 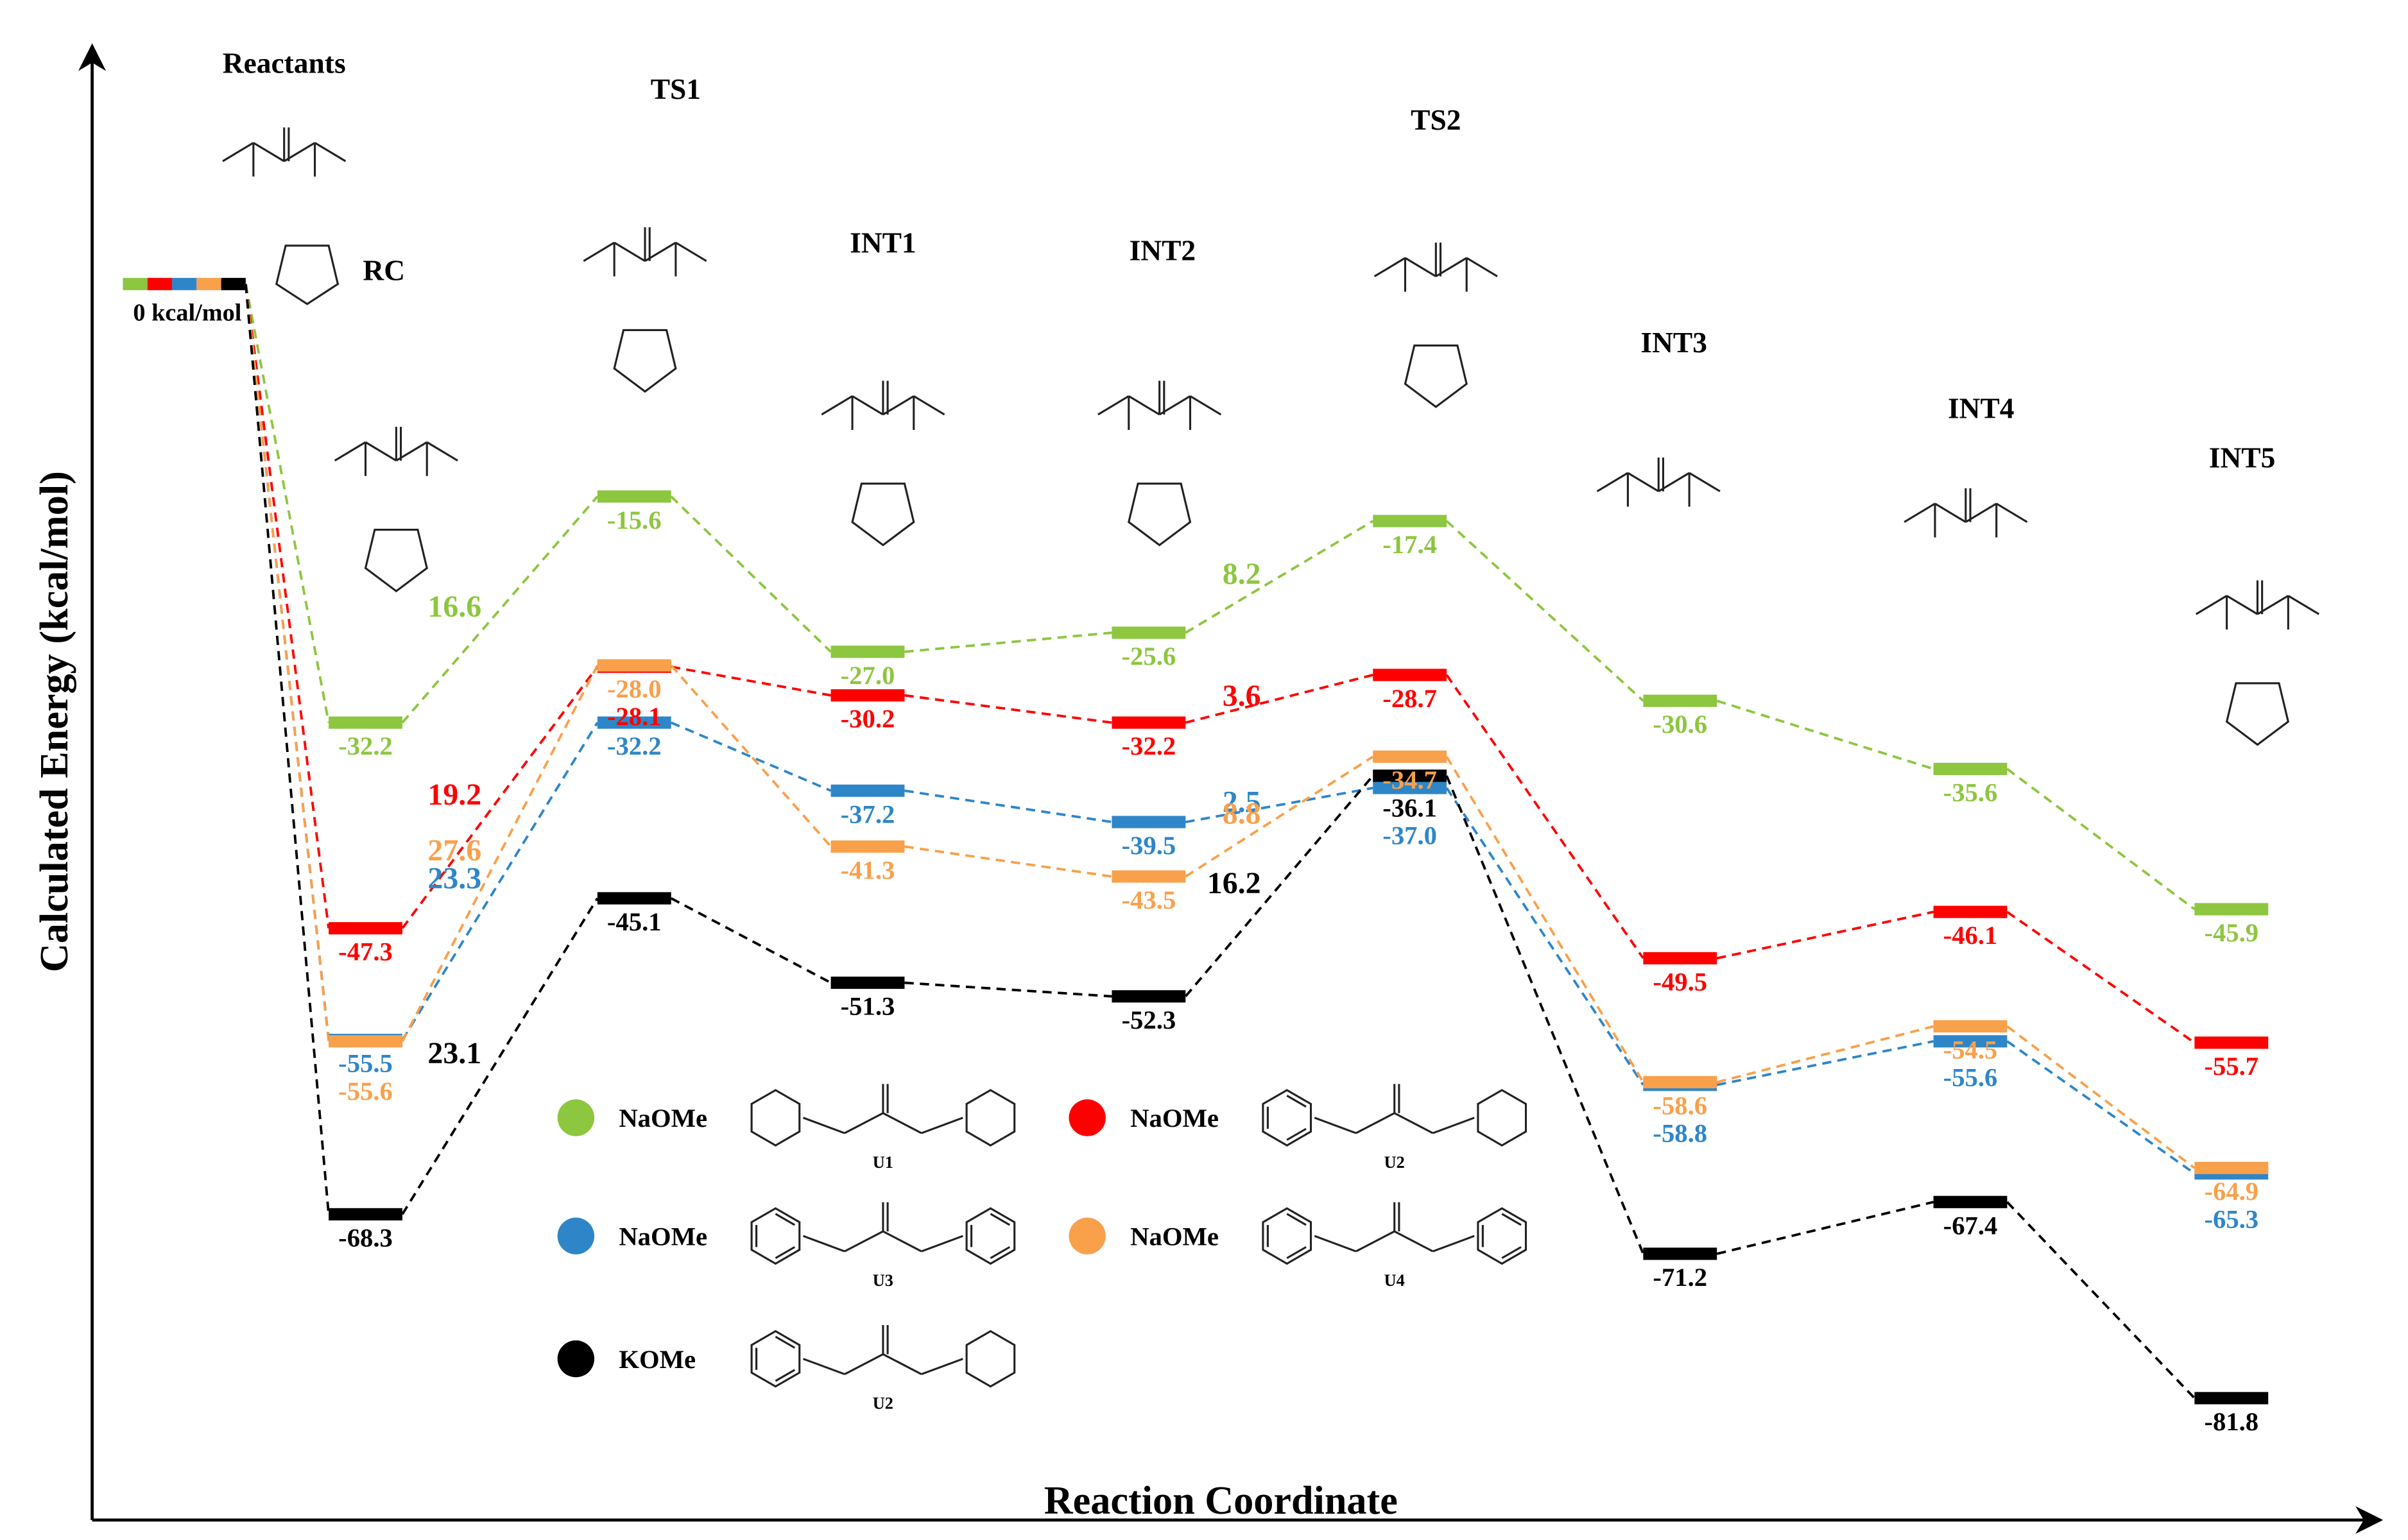 What do you see at coordinates (1970, 1225) in the screenshot?
I see `value-label: -67.4` at bounding box center [1970, 1225].